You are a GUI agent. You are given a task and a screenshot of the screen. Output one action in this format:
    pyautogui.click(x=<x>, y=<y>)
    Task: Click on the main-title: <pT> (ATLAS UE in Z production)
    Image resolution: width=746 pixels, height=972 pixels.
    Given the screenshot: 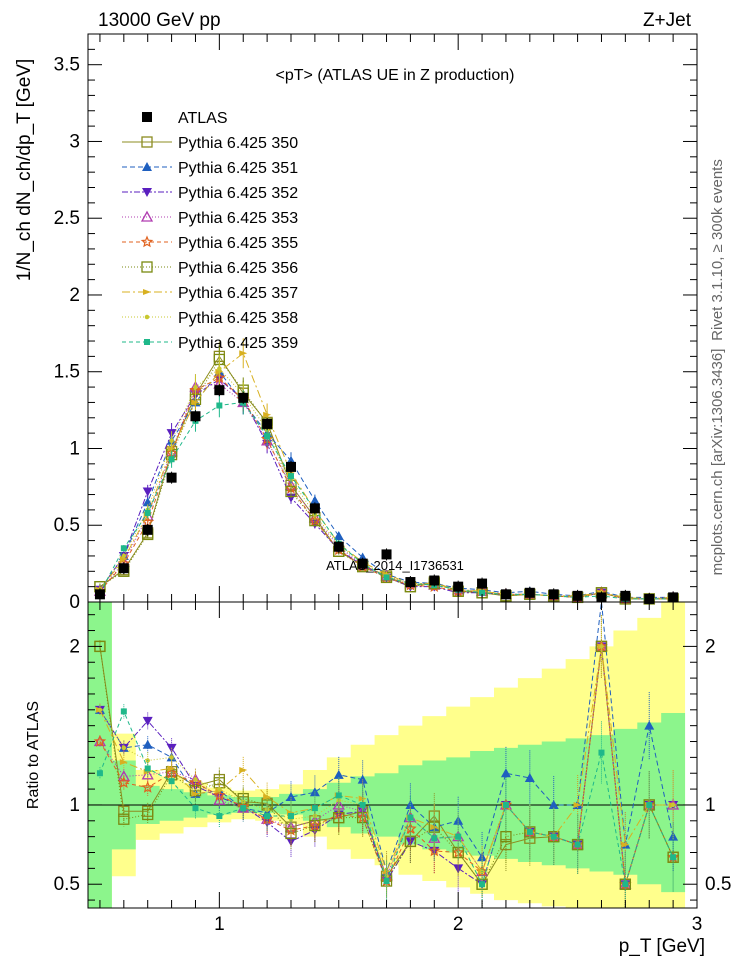 What is the action you would take?
    pyautogui.click(x=395, y=75)
    